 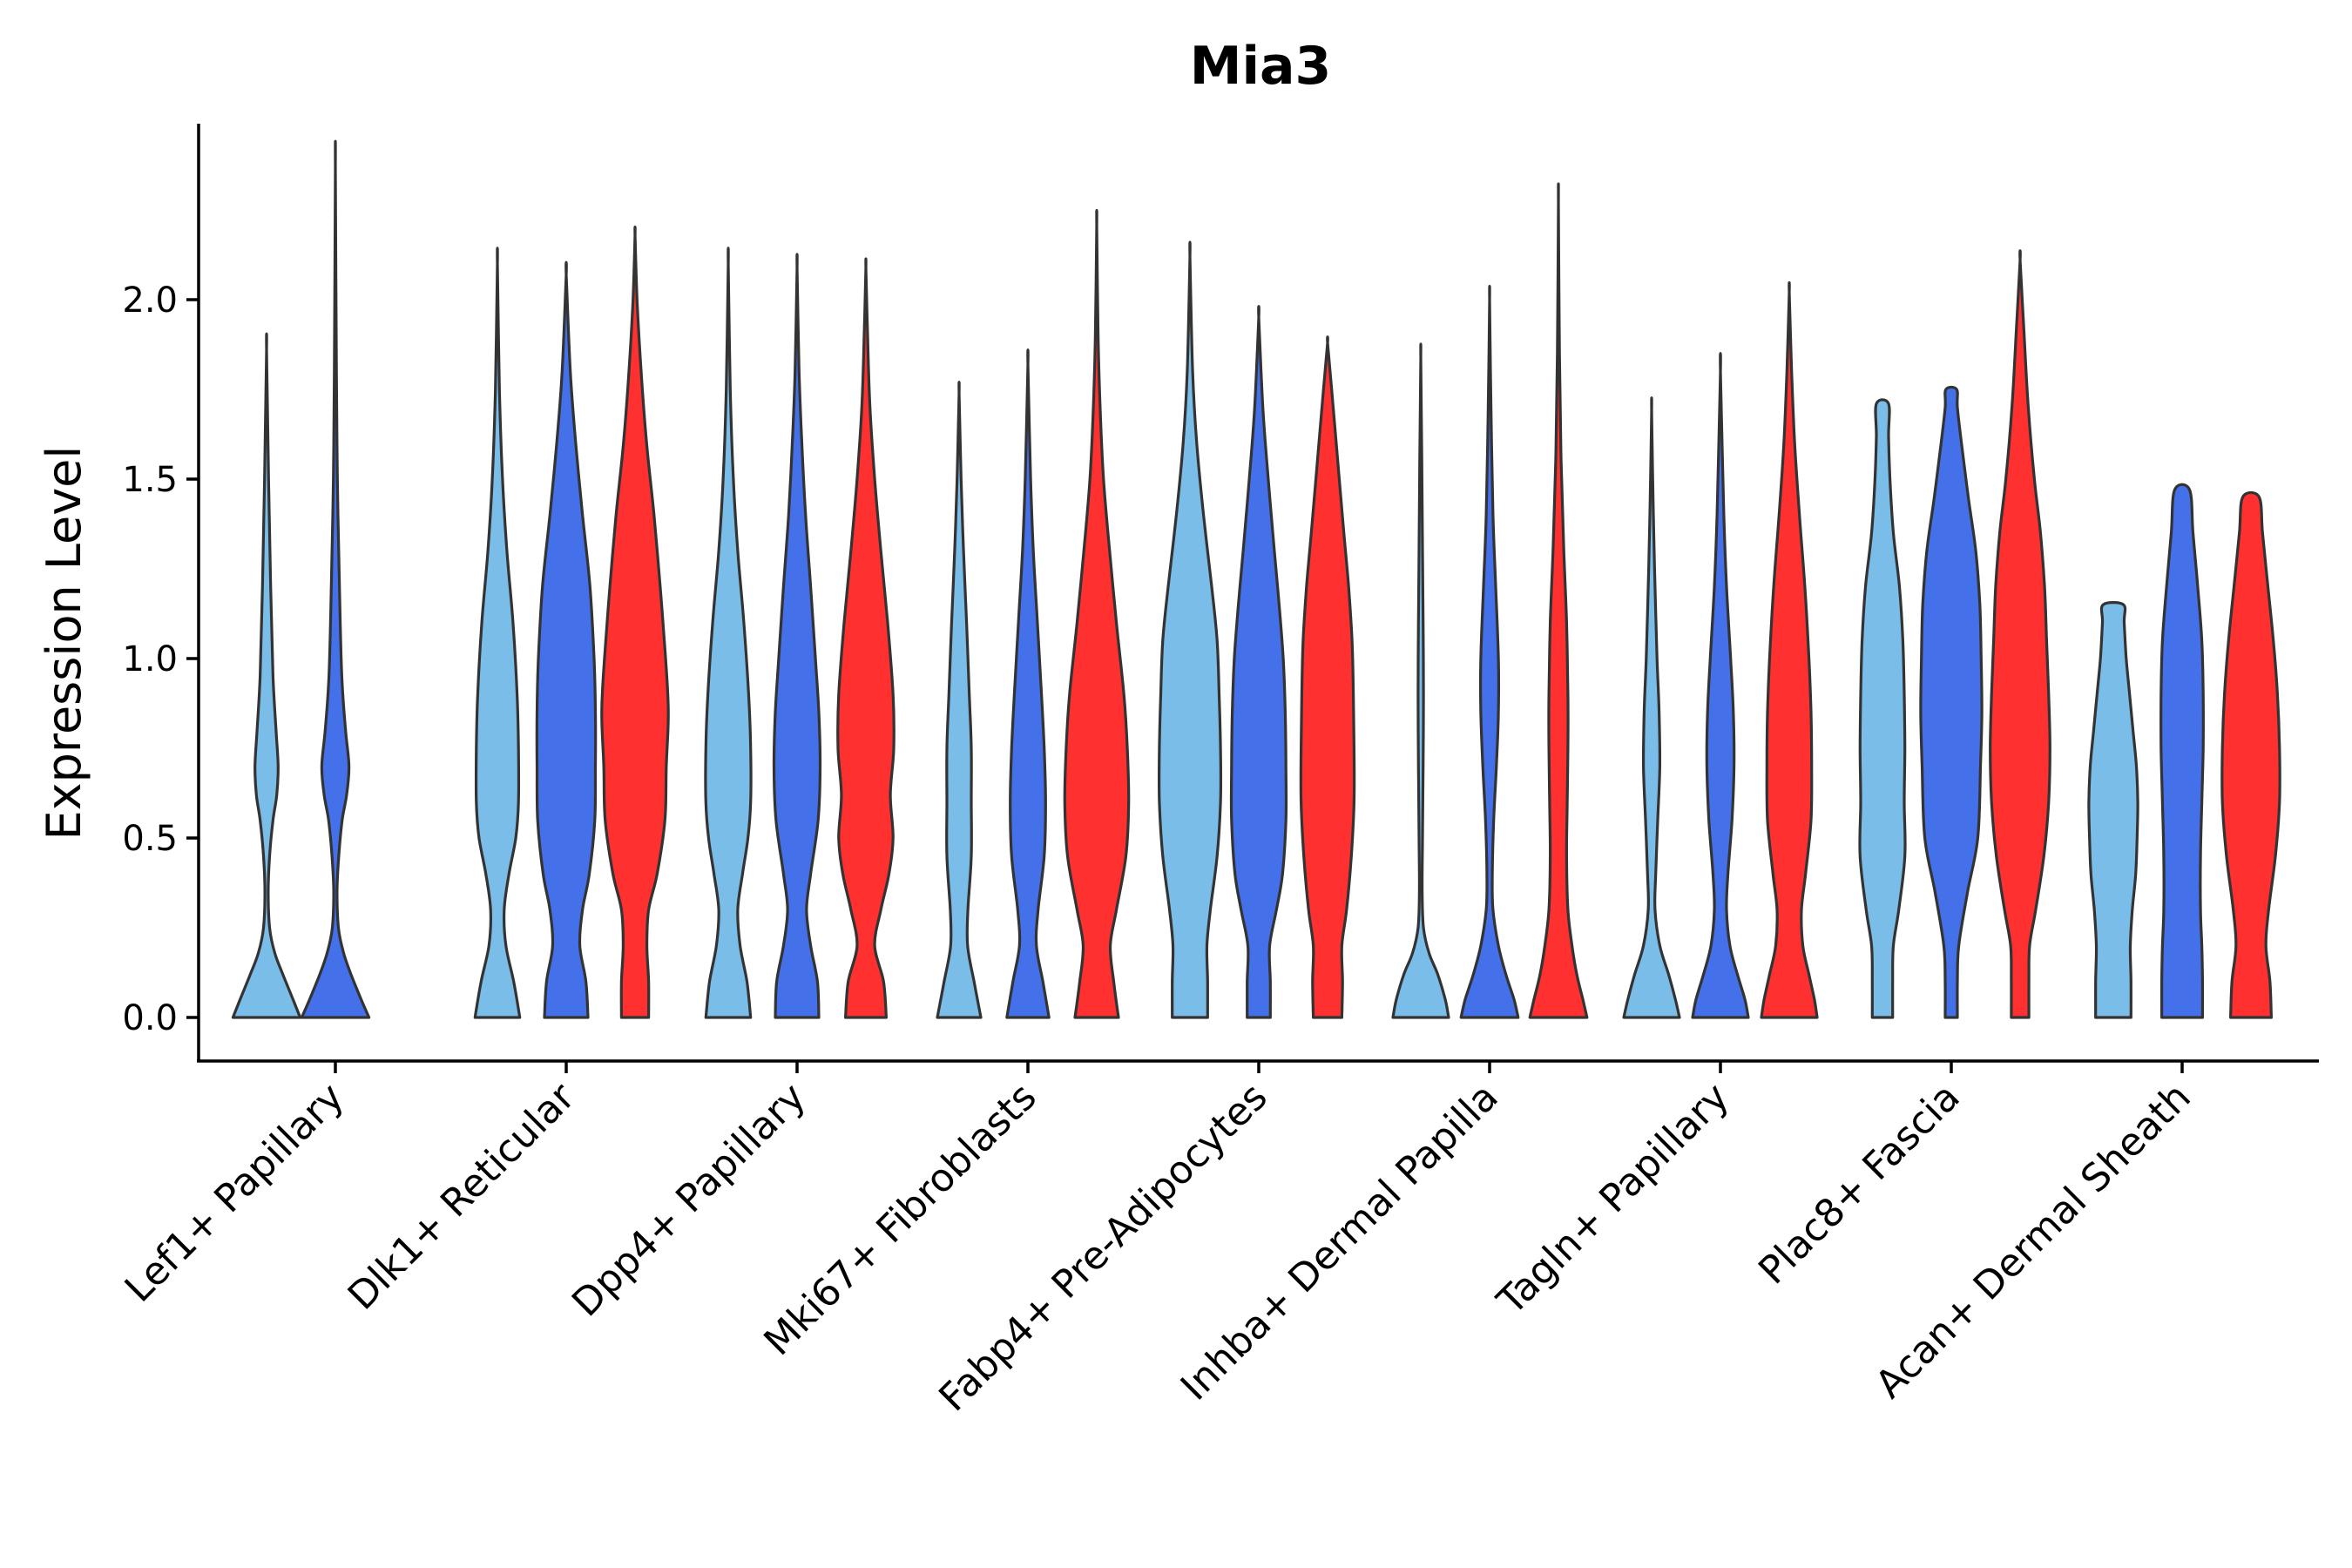 I want to click on x-tick-label: Plac8+ Fascia, so click(x=1859, y=1184).